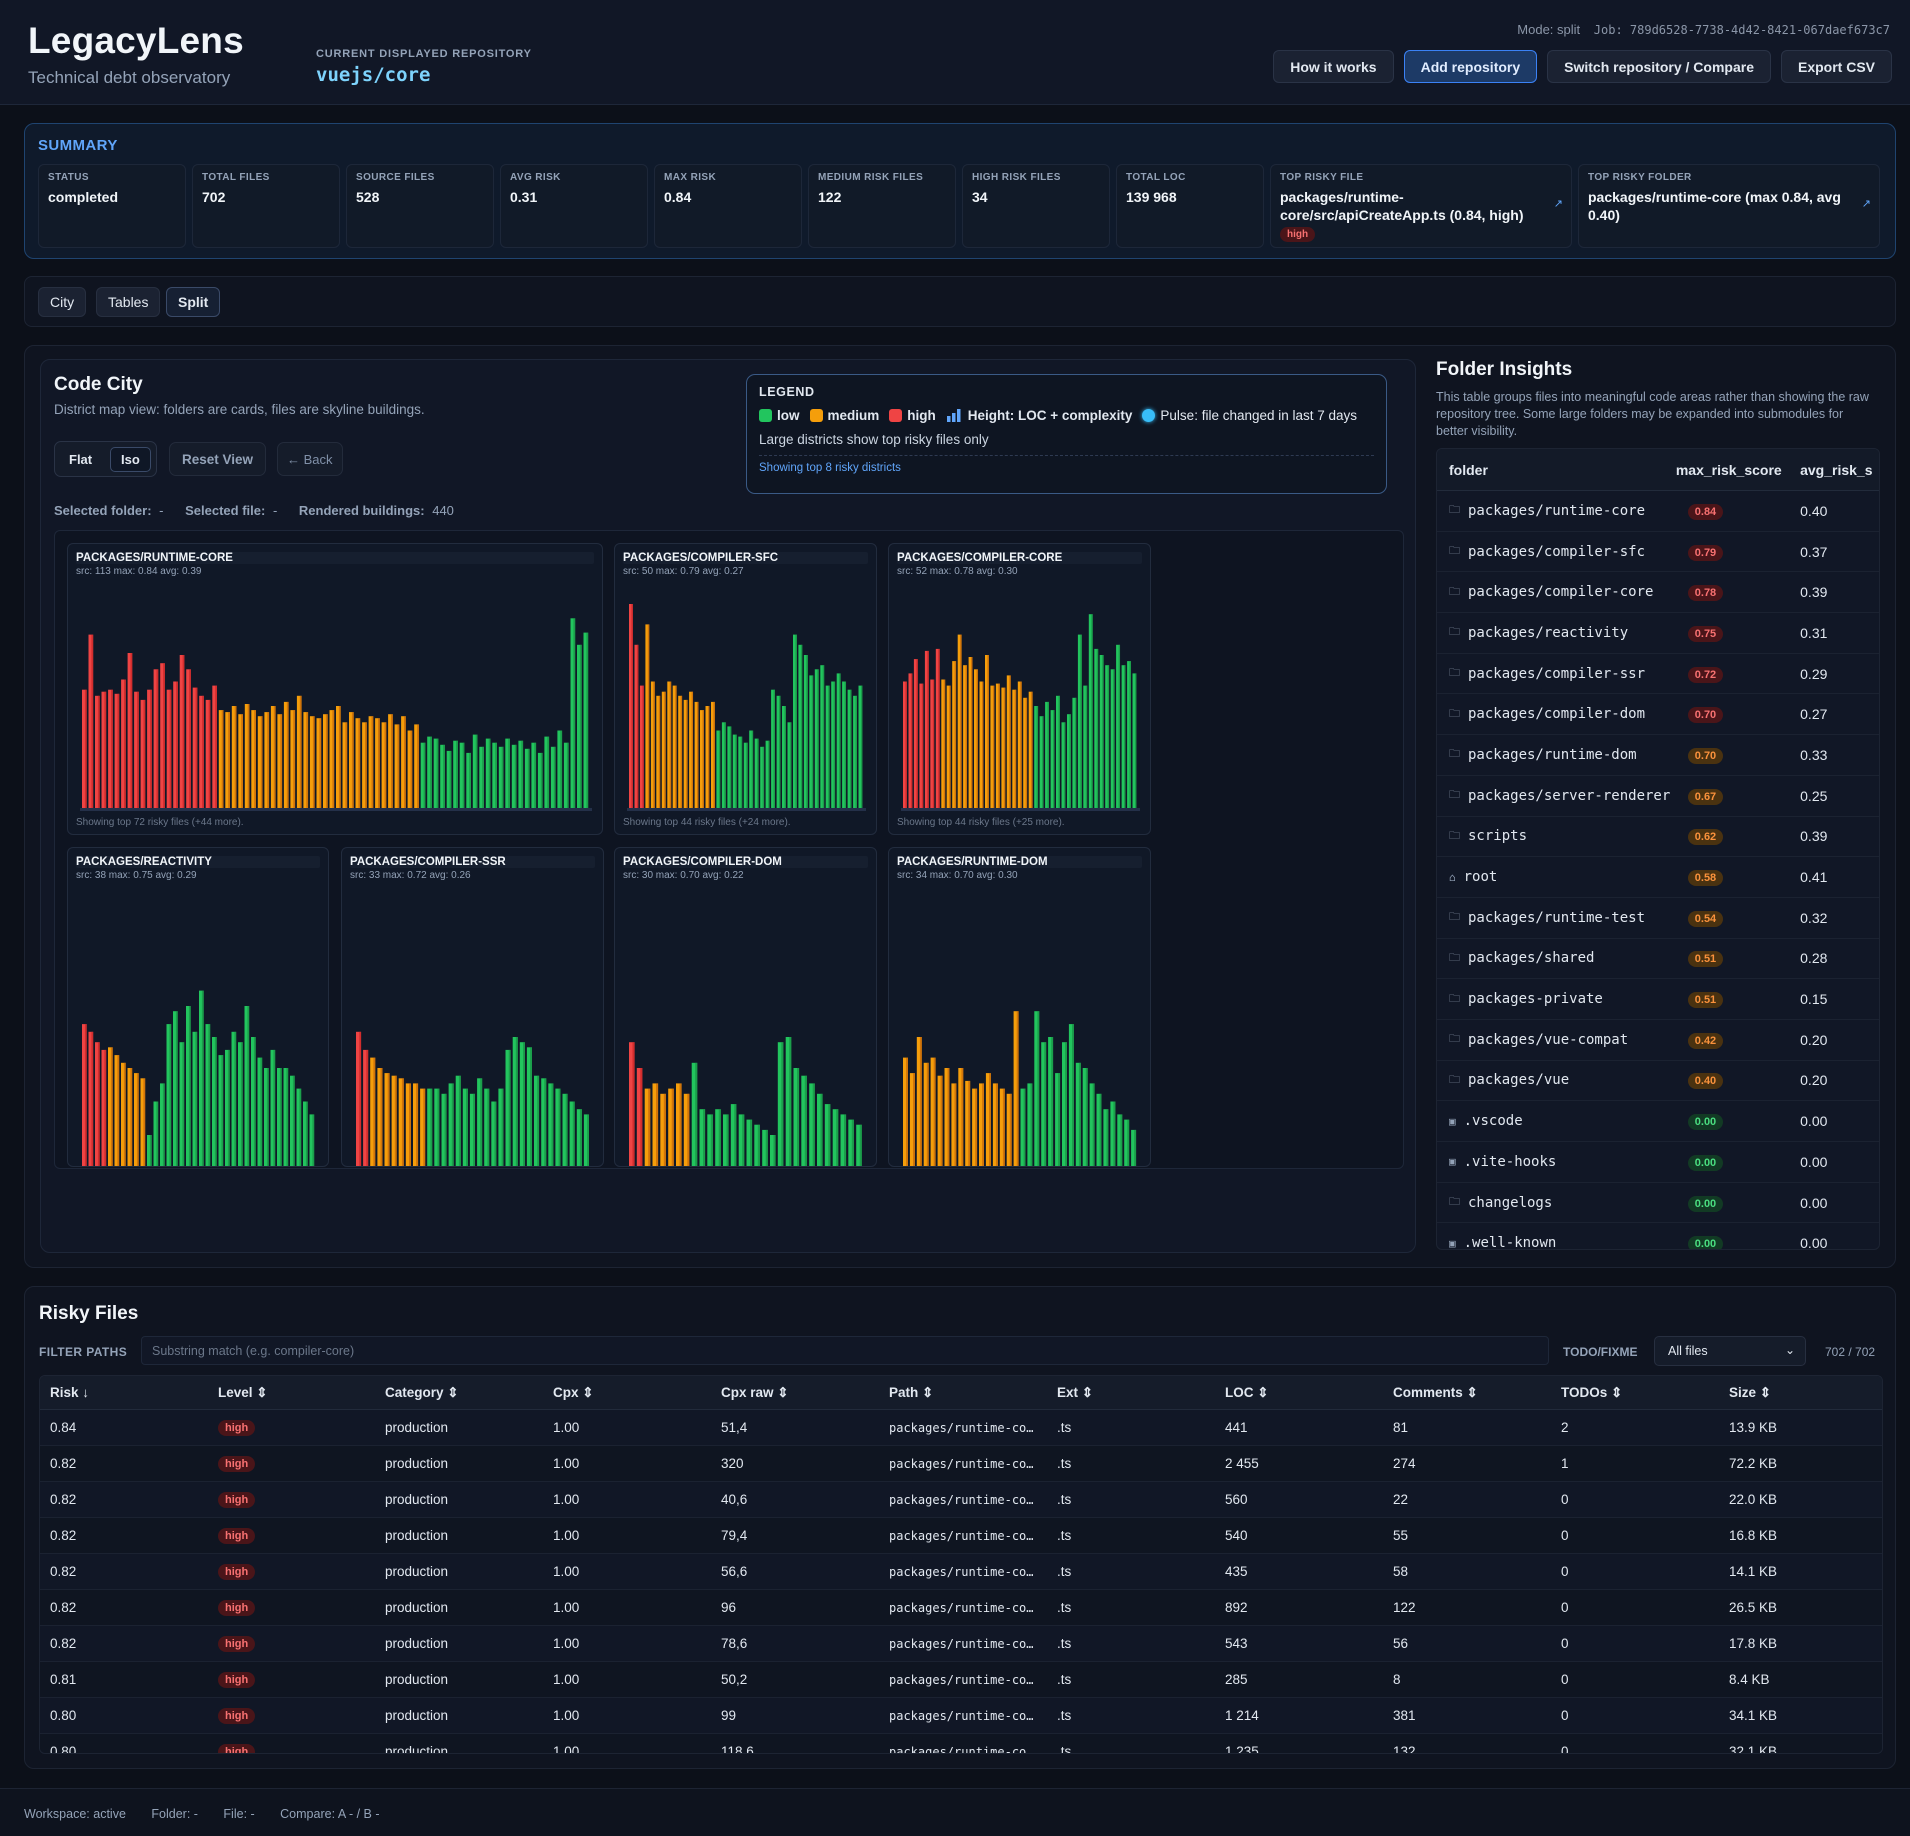  What do you see at coordinates (1728, 469) in the screenshot?
I see `col-max-risk: max_risk_score` at bounding box center [1728, 469].